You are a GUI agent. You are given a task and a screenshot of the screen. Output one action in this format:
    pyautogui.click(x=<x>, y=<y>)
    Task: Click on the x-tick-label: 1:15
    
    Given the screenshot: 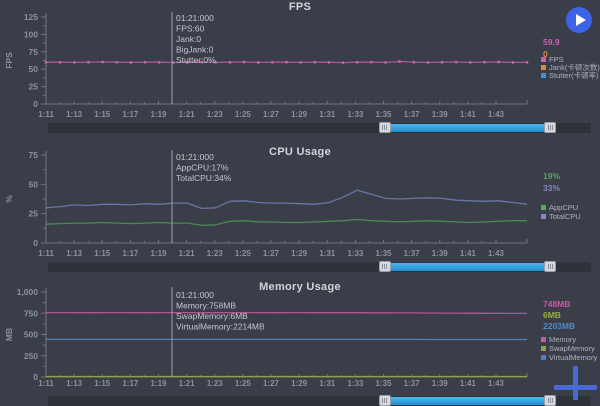 What is the action you would take?
    pyautogui.click(x=102, y=253)
    